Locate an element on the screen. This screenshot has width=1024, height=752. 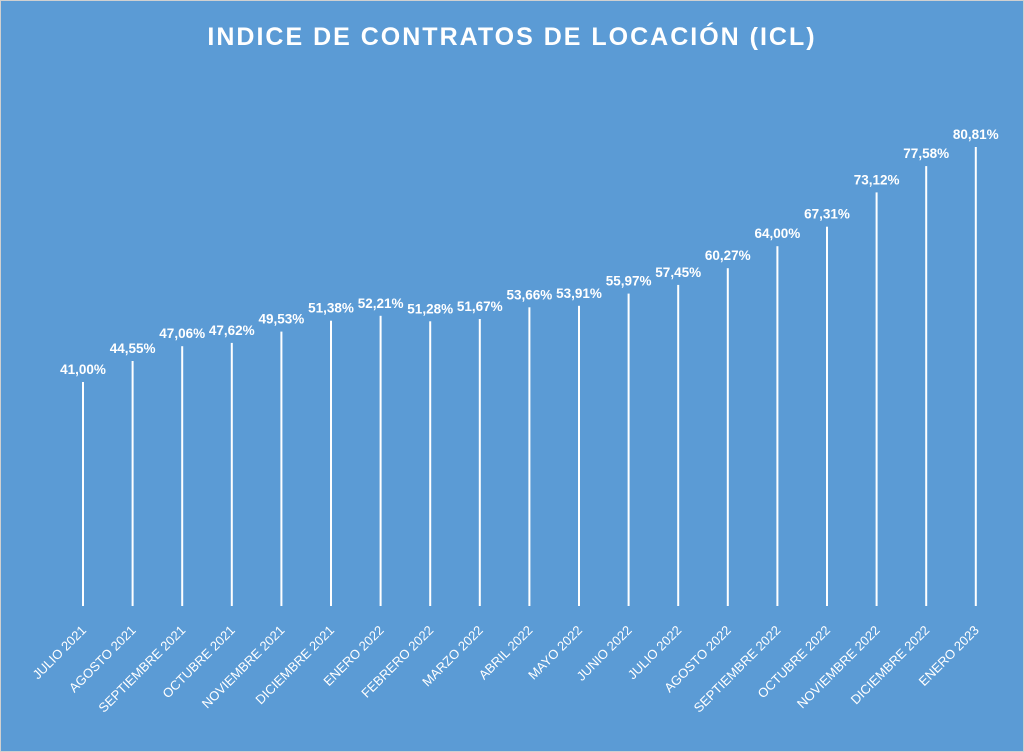
data-label-8: 51,28% is located at coordinates (430, 308).